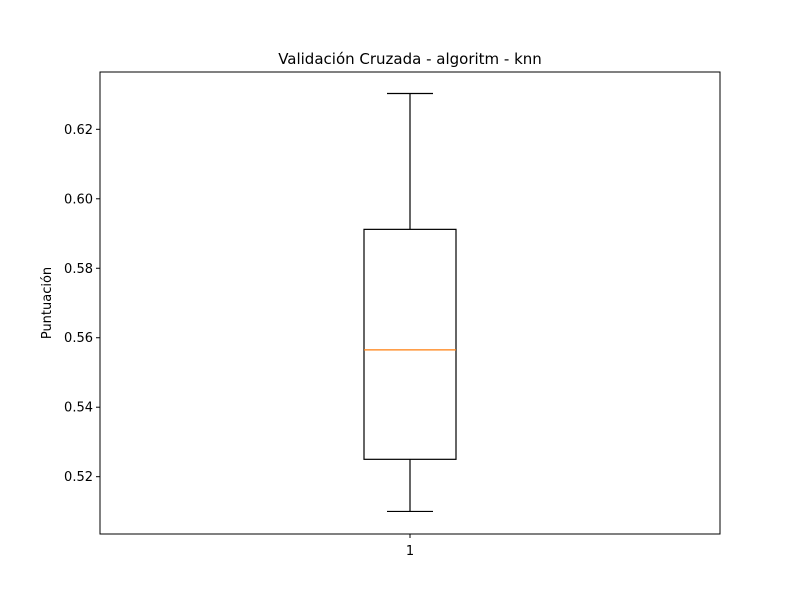 This screenshot has width=800, height=600. Describe the element at coordinates (78, 130) in the screenshot. I see `y-tick-label: 0.62` at that location.